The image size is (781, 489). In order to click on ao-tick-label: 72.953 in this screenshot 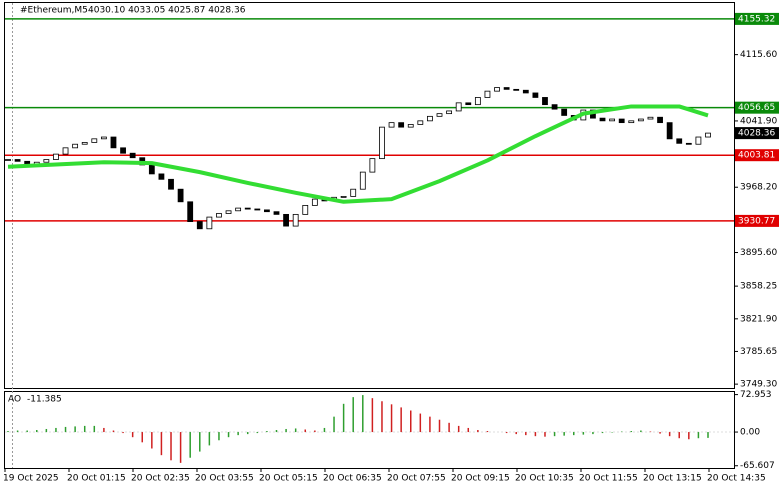, I will do `click(756, 395)`.